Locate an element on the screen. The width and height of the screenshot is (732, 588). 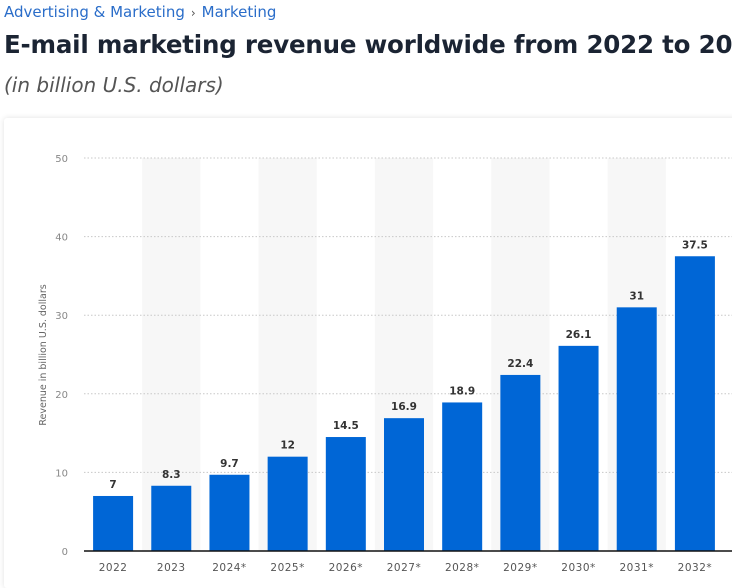
data-label: 31 is located at coordinates (636, 296).